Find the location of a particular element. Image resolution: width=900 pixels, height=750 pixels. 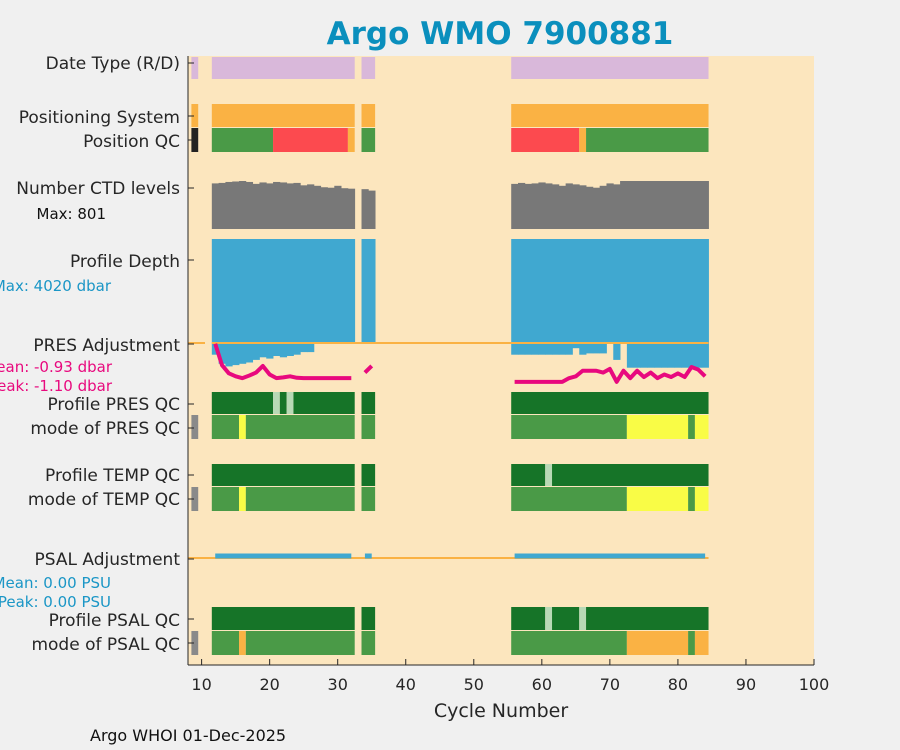

label-pres-adjustment: PRES Adjustment is located at coordinates (106, 346).